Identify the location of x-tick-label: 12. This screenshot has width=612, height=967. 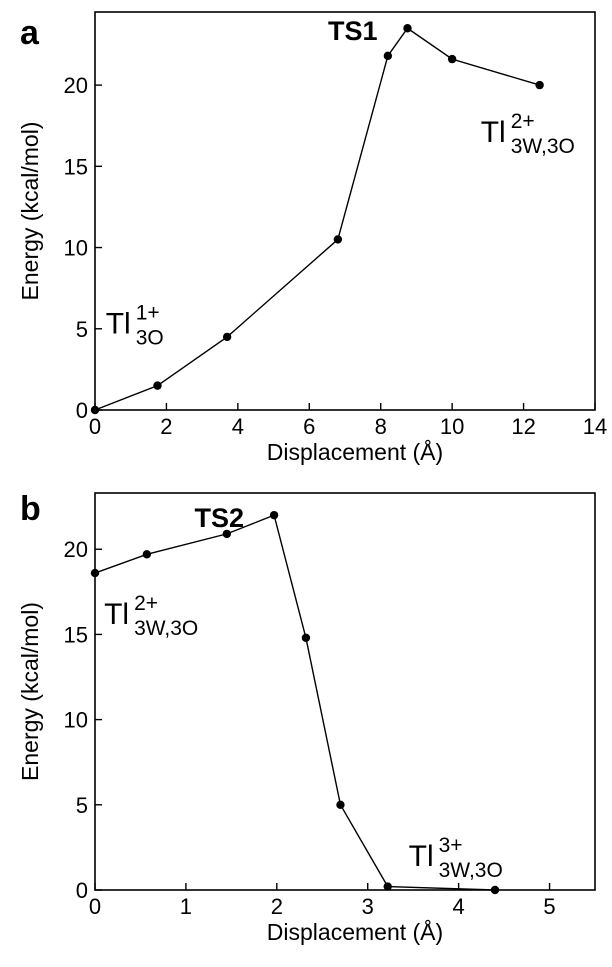
(523, 426).